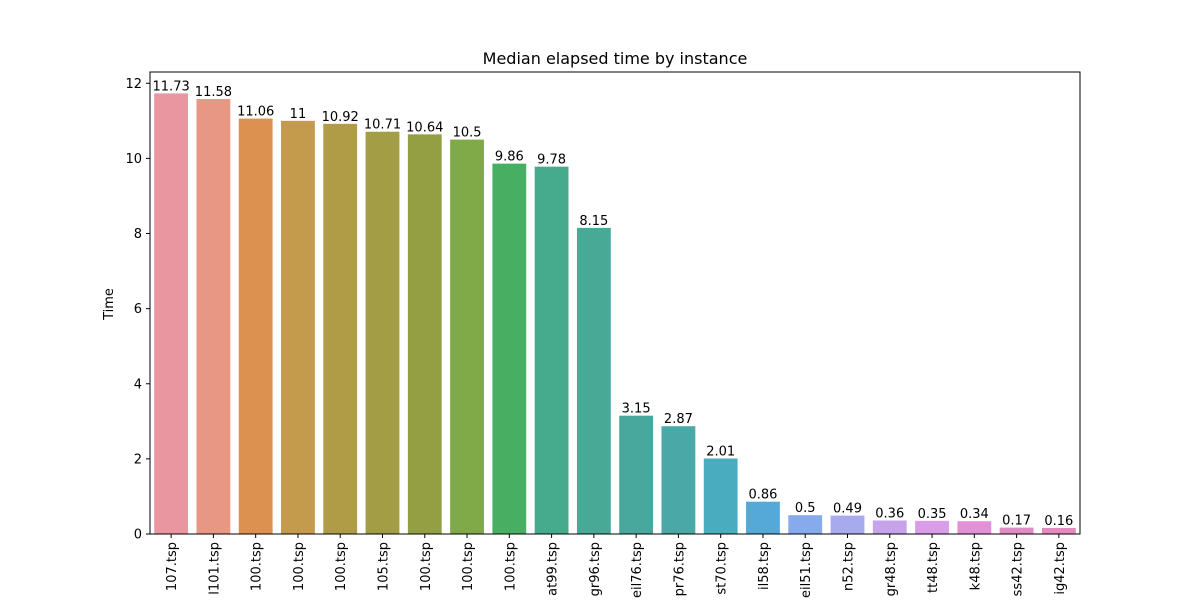 This screenshot has height=600, width=1200. What do you see at coordinates (214, 568) in the screenshot?
I see `x-tick-label-1: l101.tsp` at bounding box center [214, 568].